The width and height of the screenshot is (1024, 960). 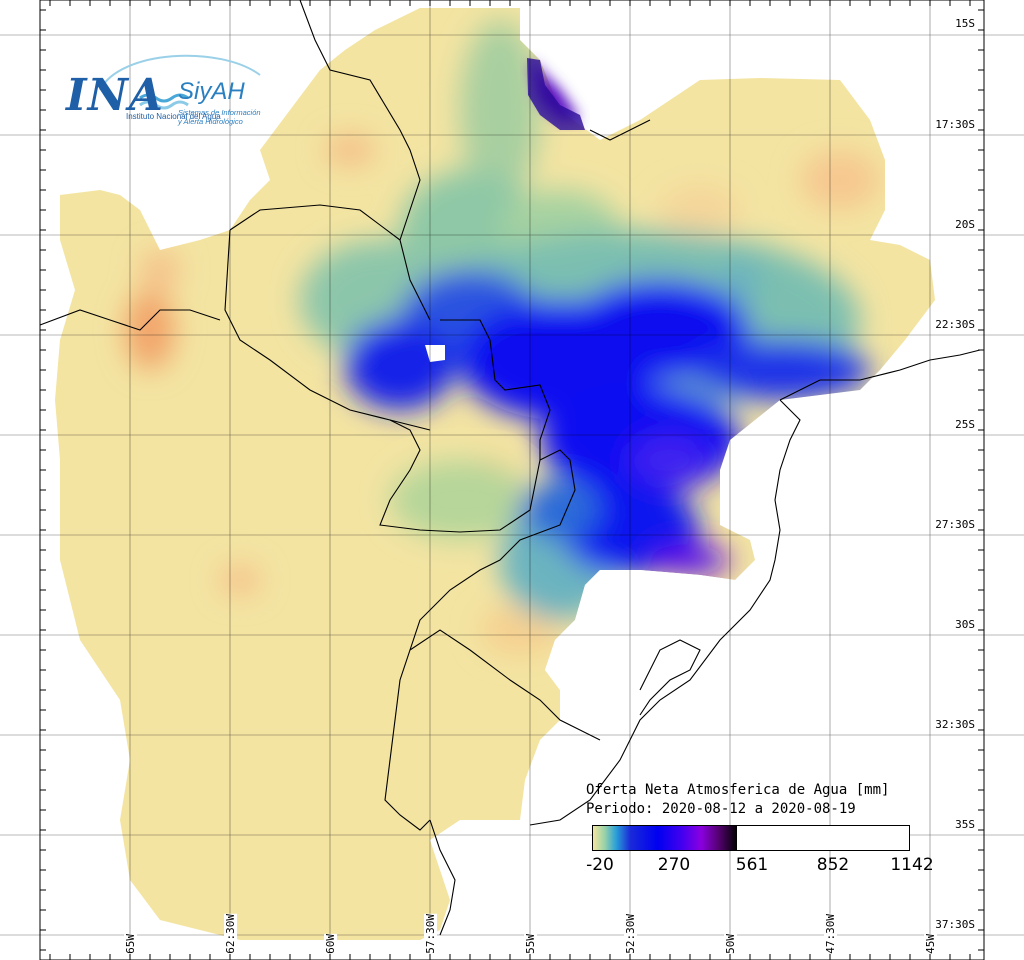 I want to click on lat-label: 30S, so click(x=965, y=624).